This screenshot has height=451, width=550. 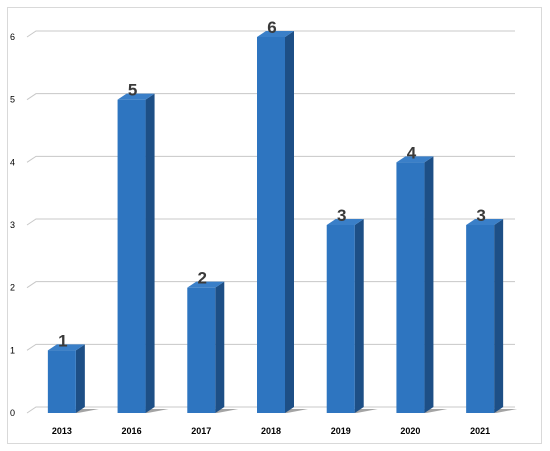 I want to click on x-axis-category-labels: 2013 2016 2017 2018 2019 2020 2021, so click(x=271, y=431).